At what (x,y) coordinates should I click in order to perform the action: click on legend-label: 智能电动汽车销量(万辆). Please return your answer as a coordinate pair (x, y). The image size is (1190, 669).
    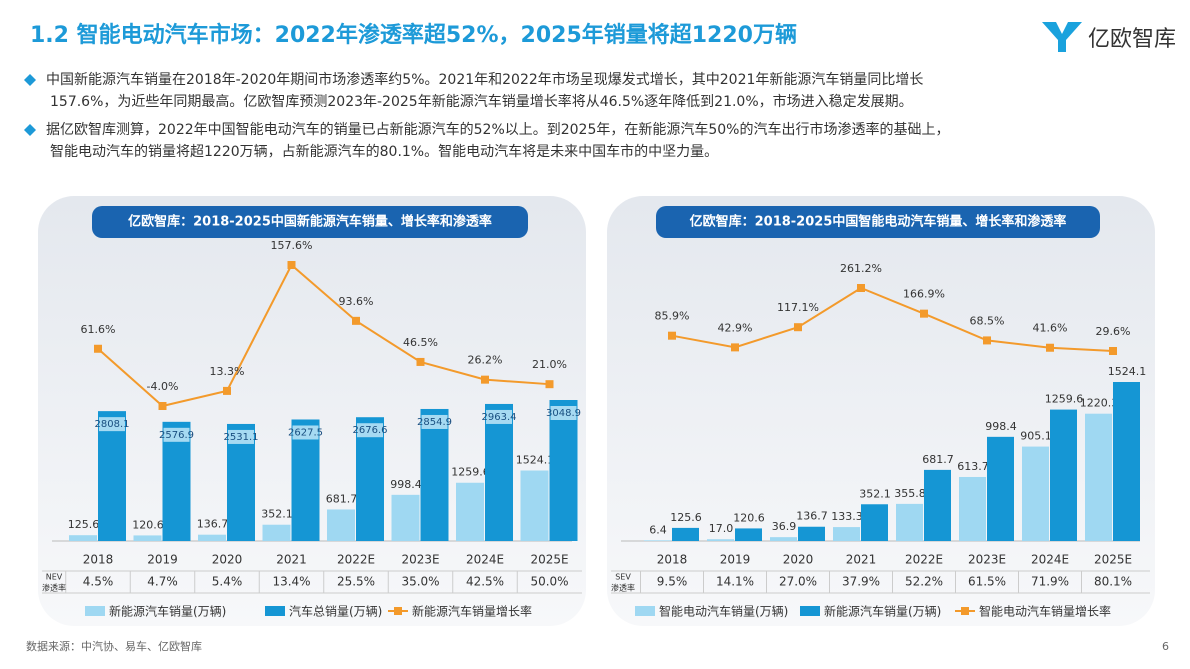
    Looking at the image, I should click on (723, 611).